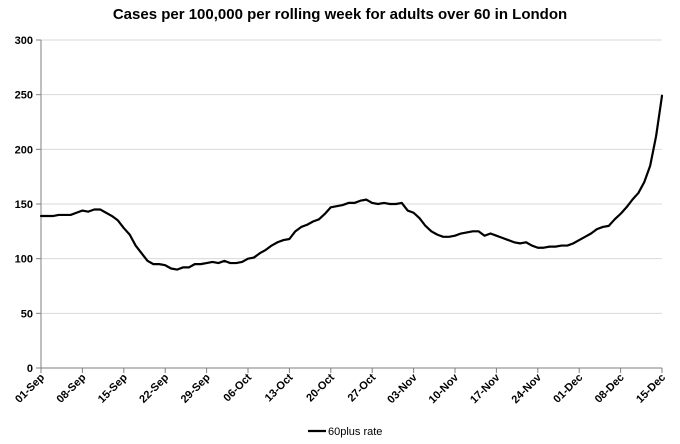  What do you see at coordinates (27, 314) in the screenshot?
I see `y-tick-label-50: 50` at bounding box center [27, 314].